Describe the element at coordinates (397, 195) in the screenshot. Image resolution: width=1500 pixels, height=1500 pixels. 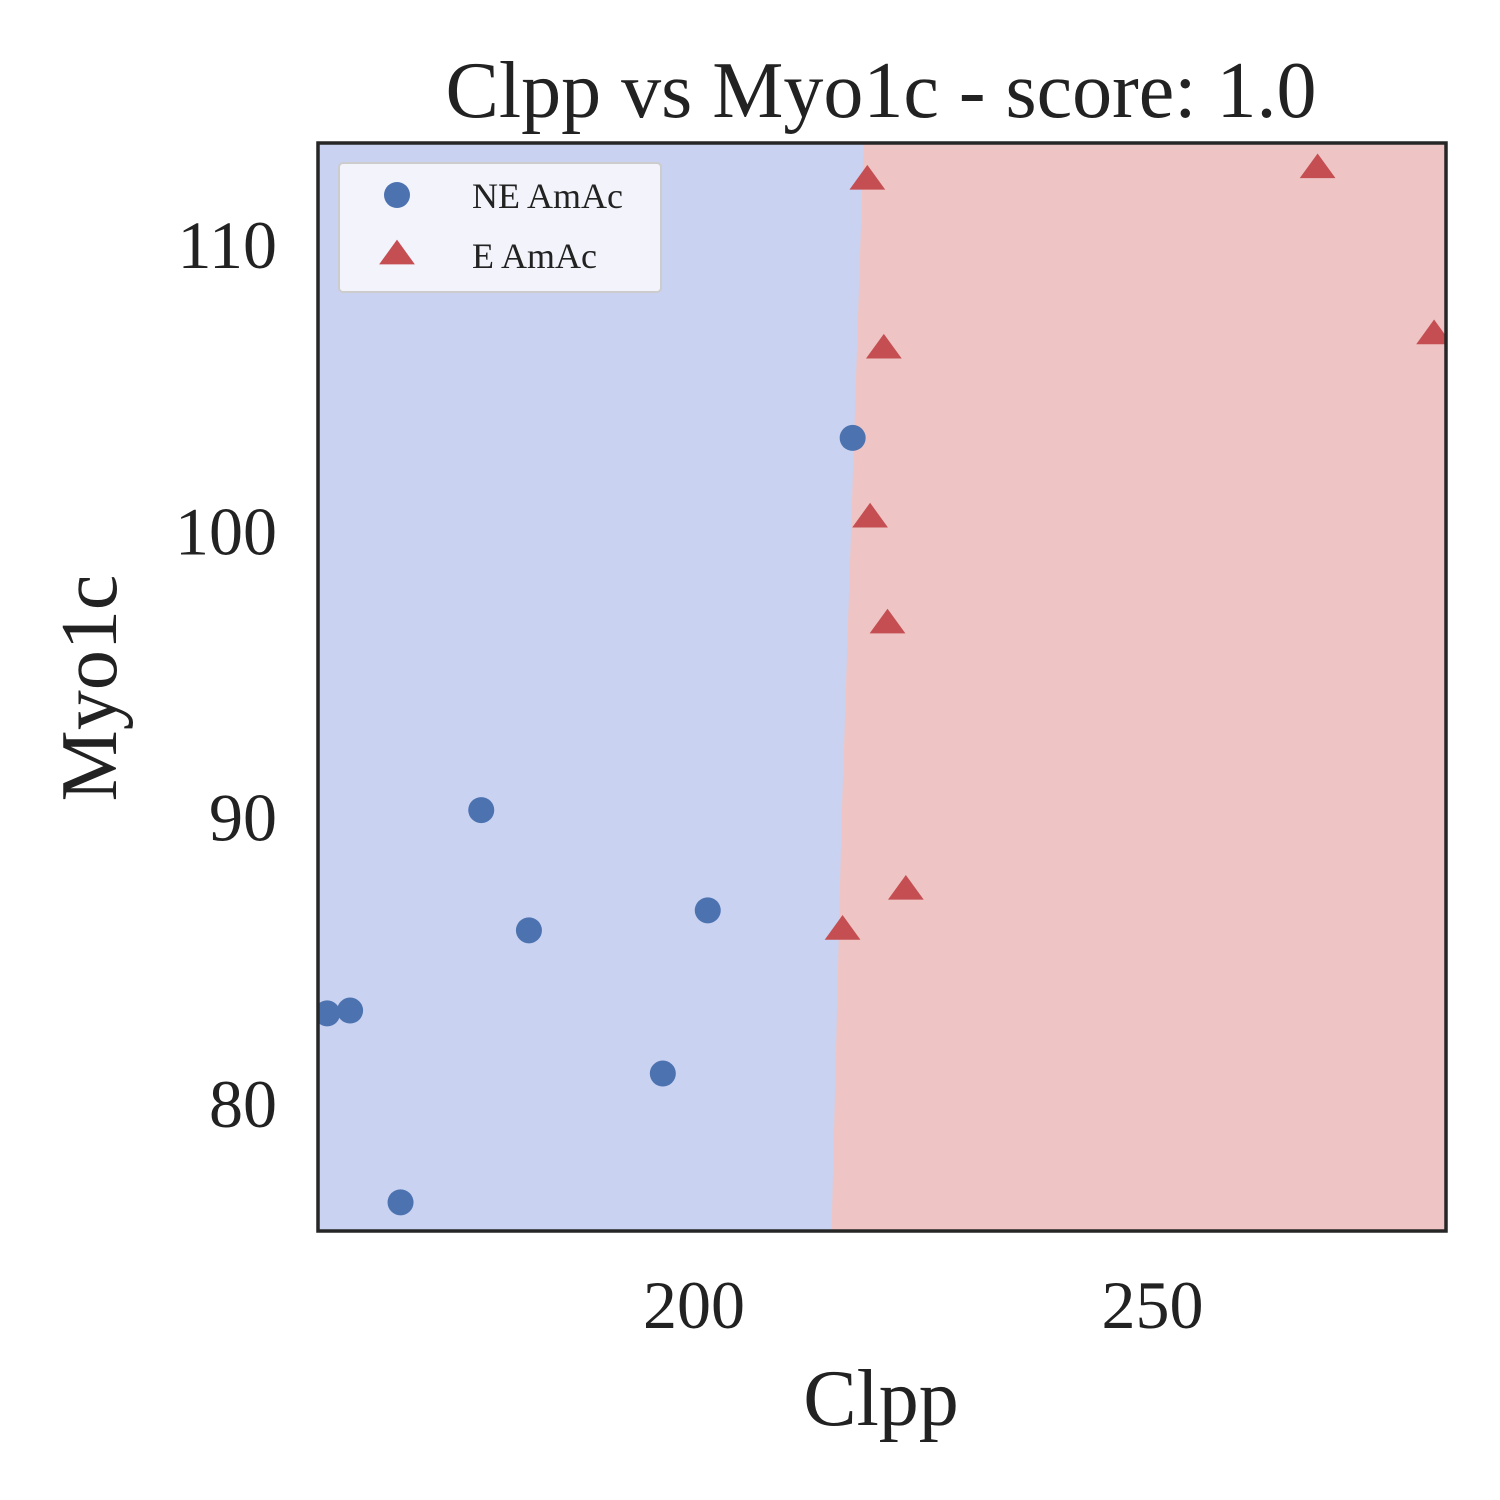
I see `legend-marker-ne-amac` at that location.